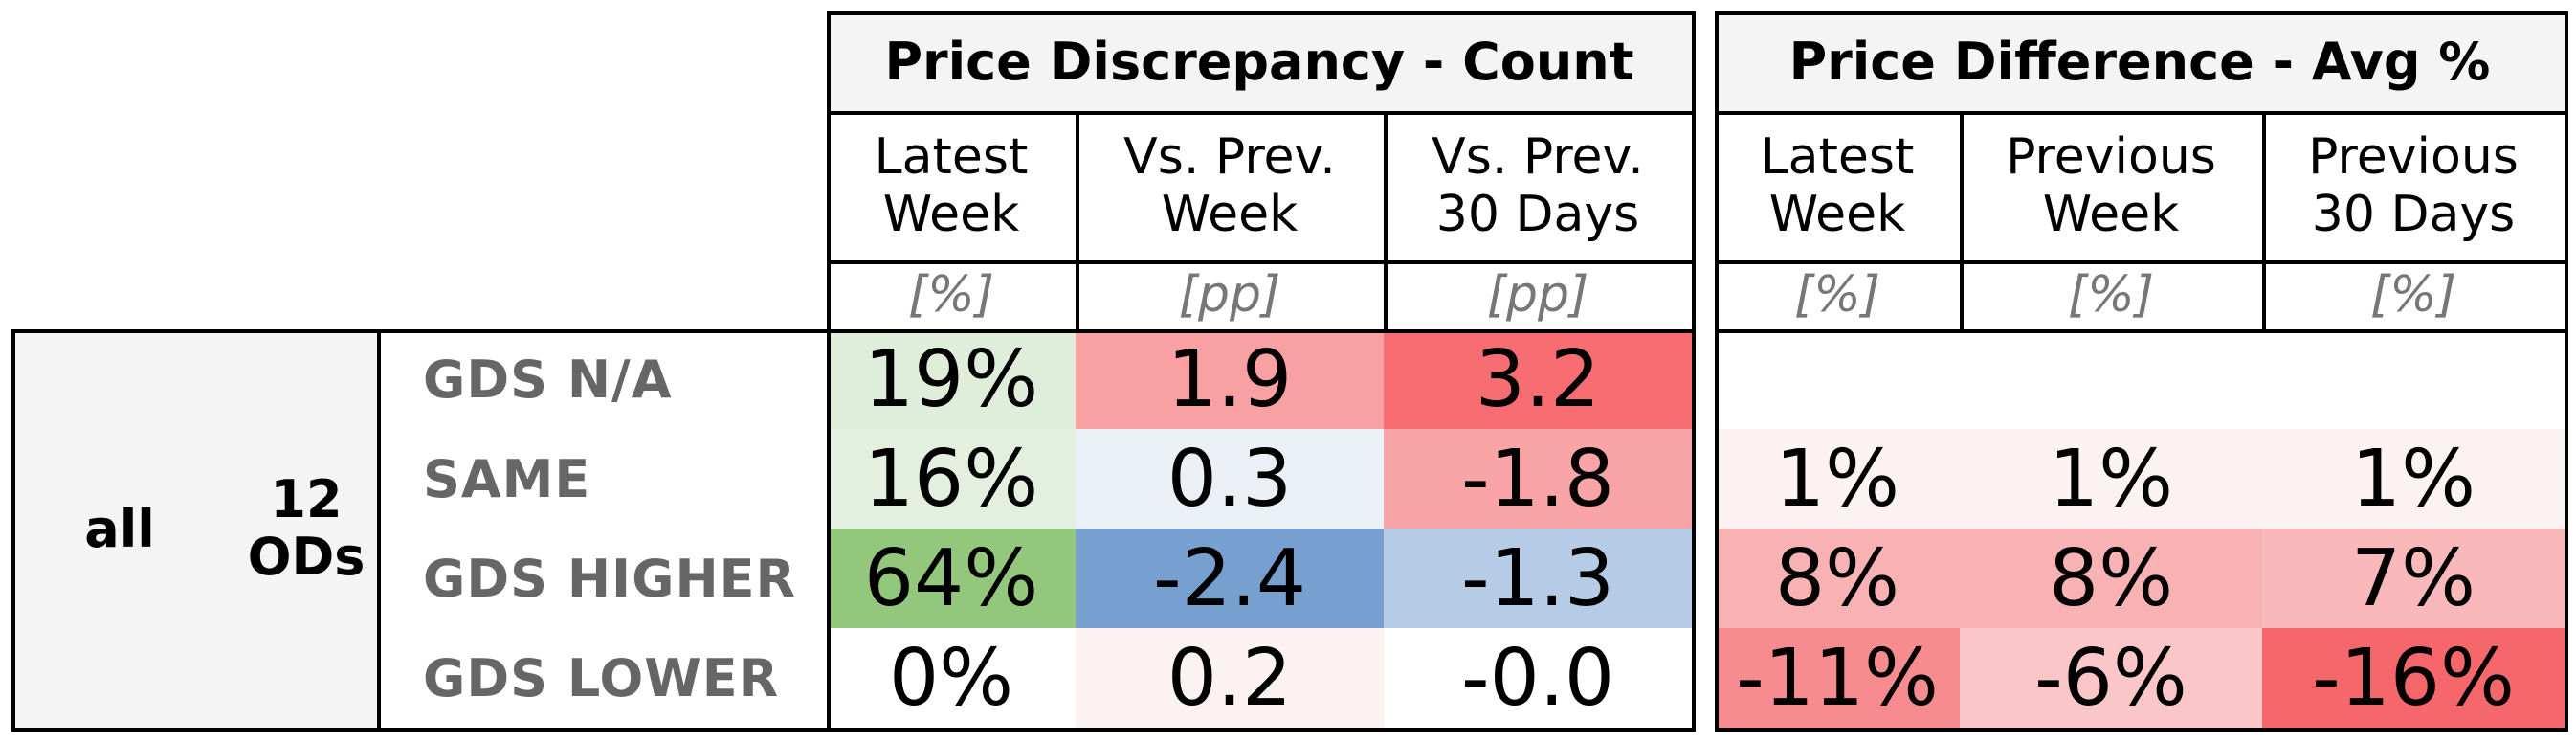 The width and height of the screenshot is (2576, 743). Describe the element at coordinates (2111, 185) in the screenshot. I see `column-header: Previous Week` at that location.